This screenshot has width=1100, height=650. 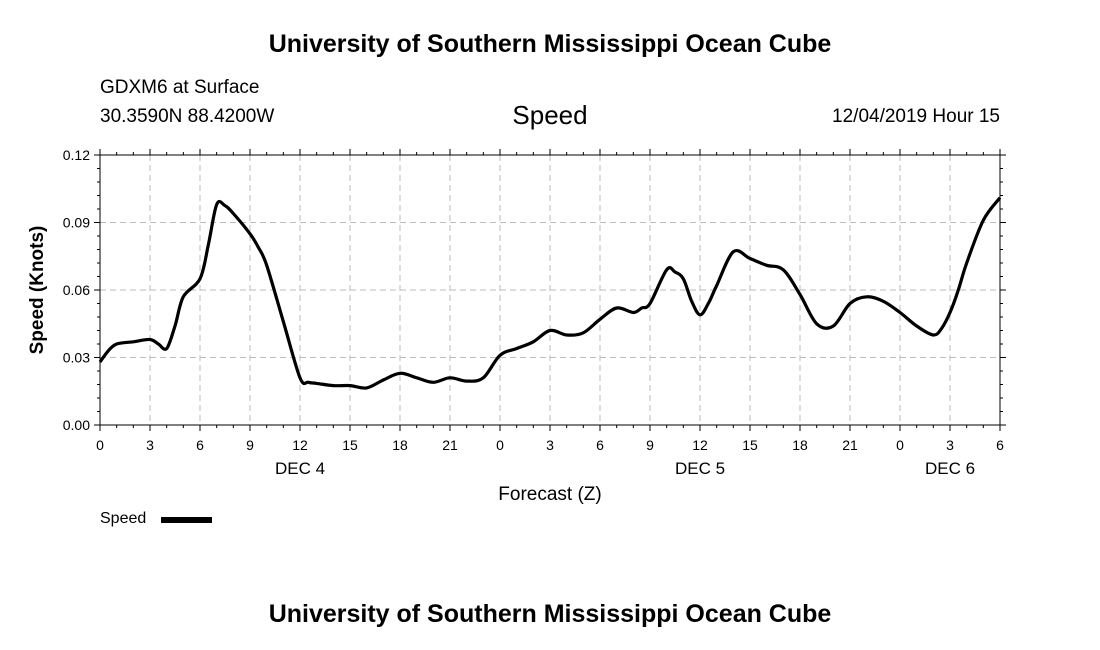 I want to click on forecast-datetime: 12/04/2019 Hour 15, so click(x=916, y=116).